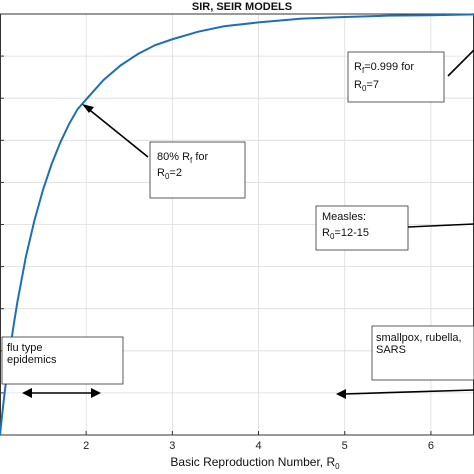  What do you see at coordinates (341, 394) in the screenshot?
I see `annotation-smallpox-arrowhead` at bounding box center [341, 394].